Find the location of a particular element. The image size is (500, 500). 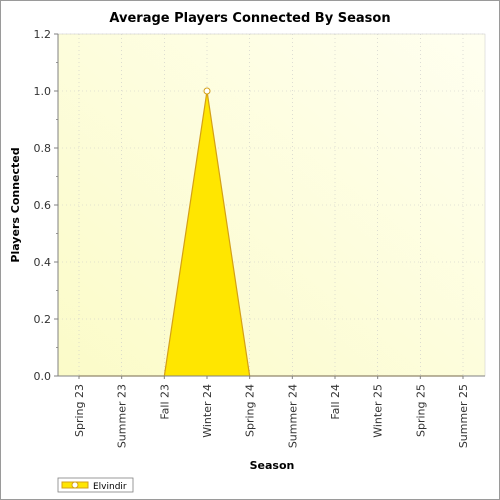

x-tick-label: Spring 24 is located at coordinates (250, 410).